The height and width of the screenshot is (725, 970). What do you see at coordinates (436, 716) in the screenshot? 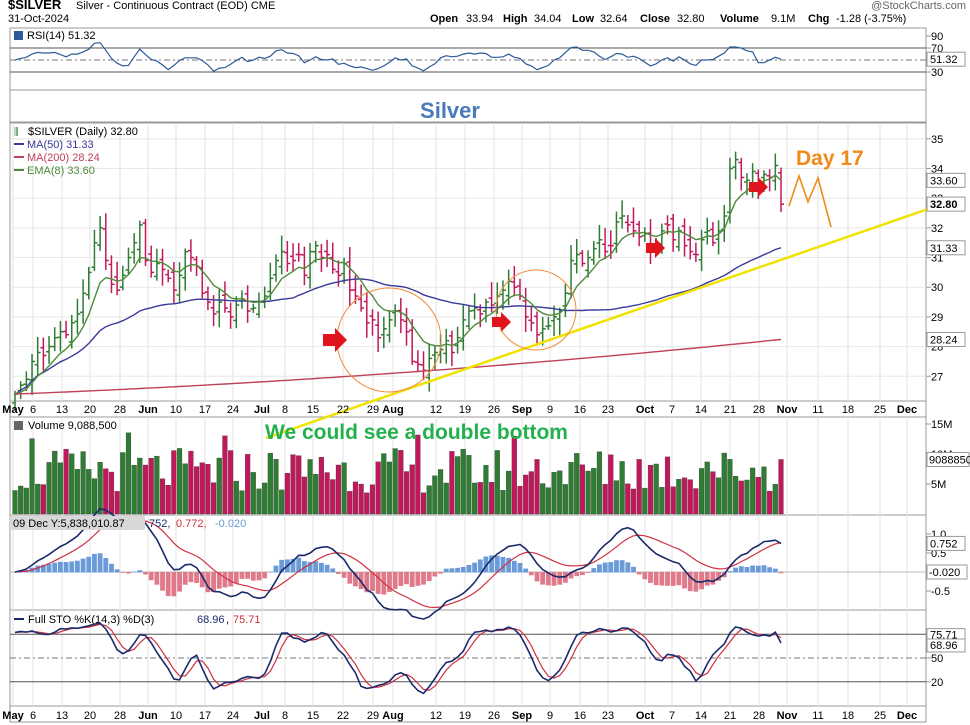
I see `x-axis-day-label: 12` at bounding box center [436, 716].